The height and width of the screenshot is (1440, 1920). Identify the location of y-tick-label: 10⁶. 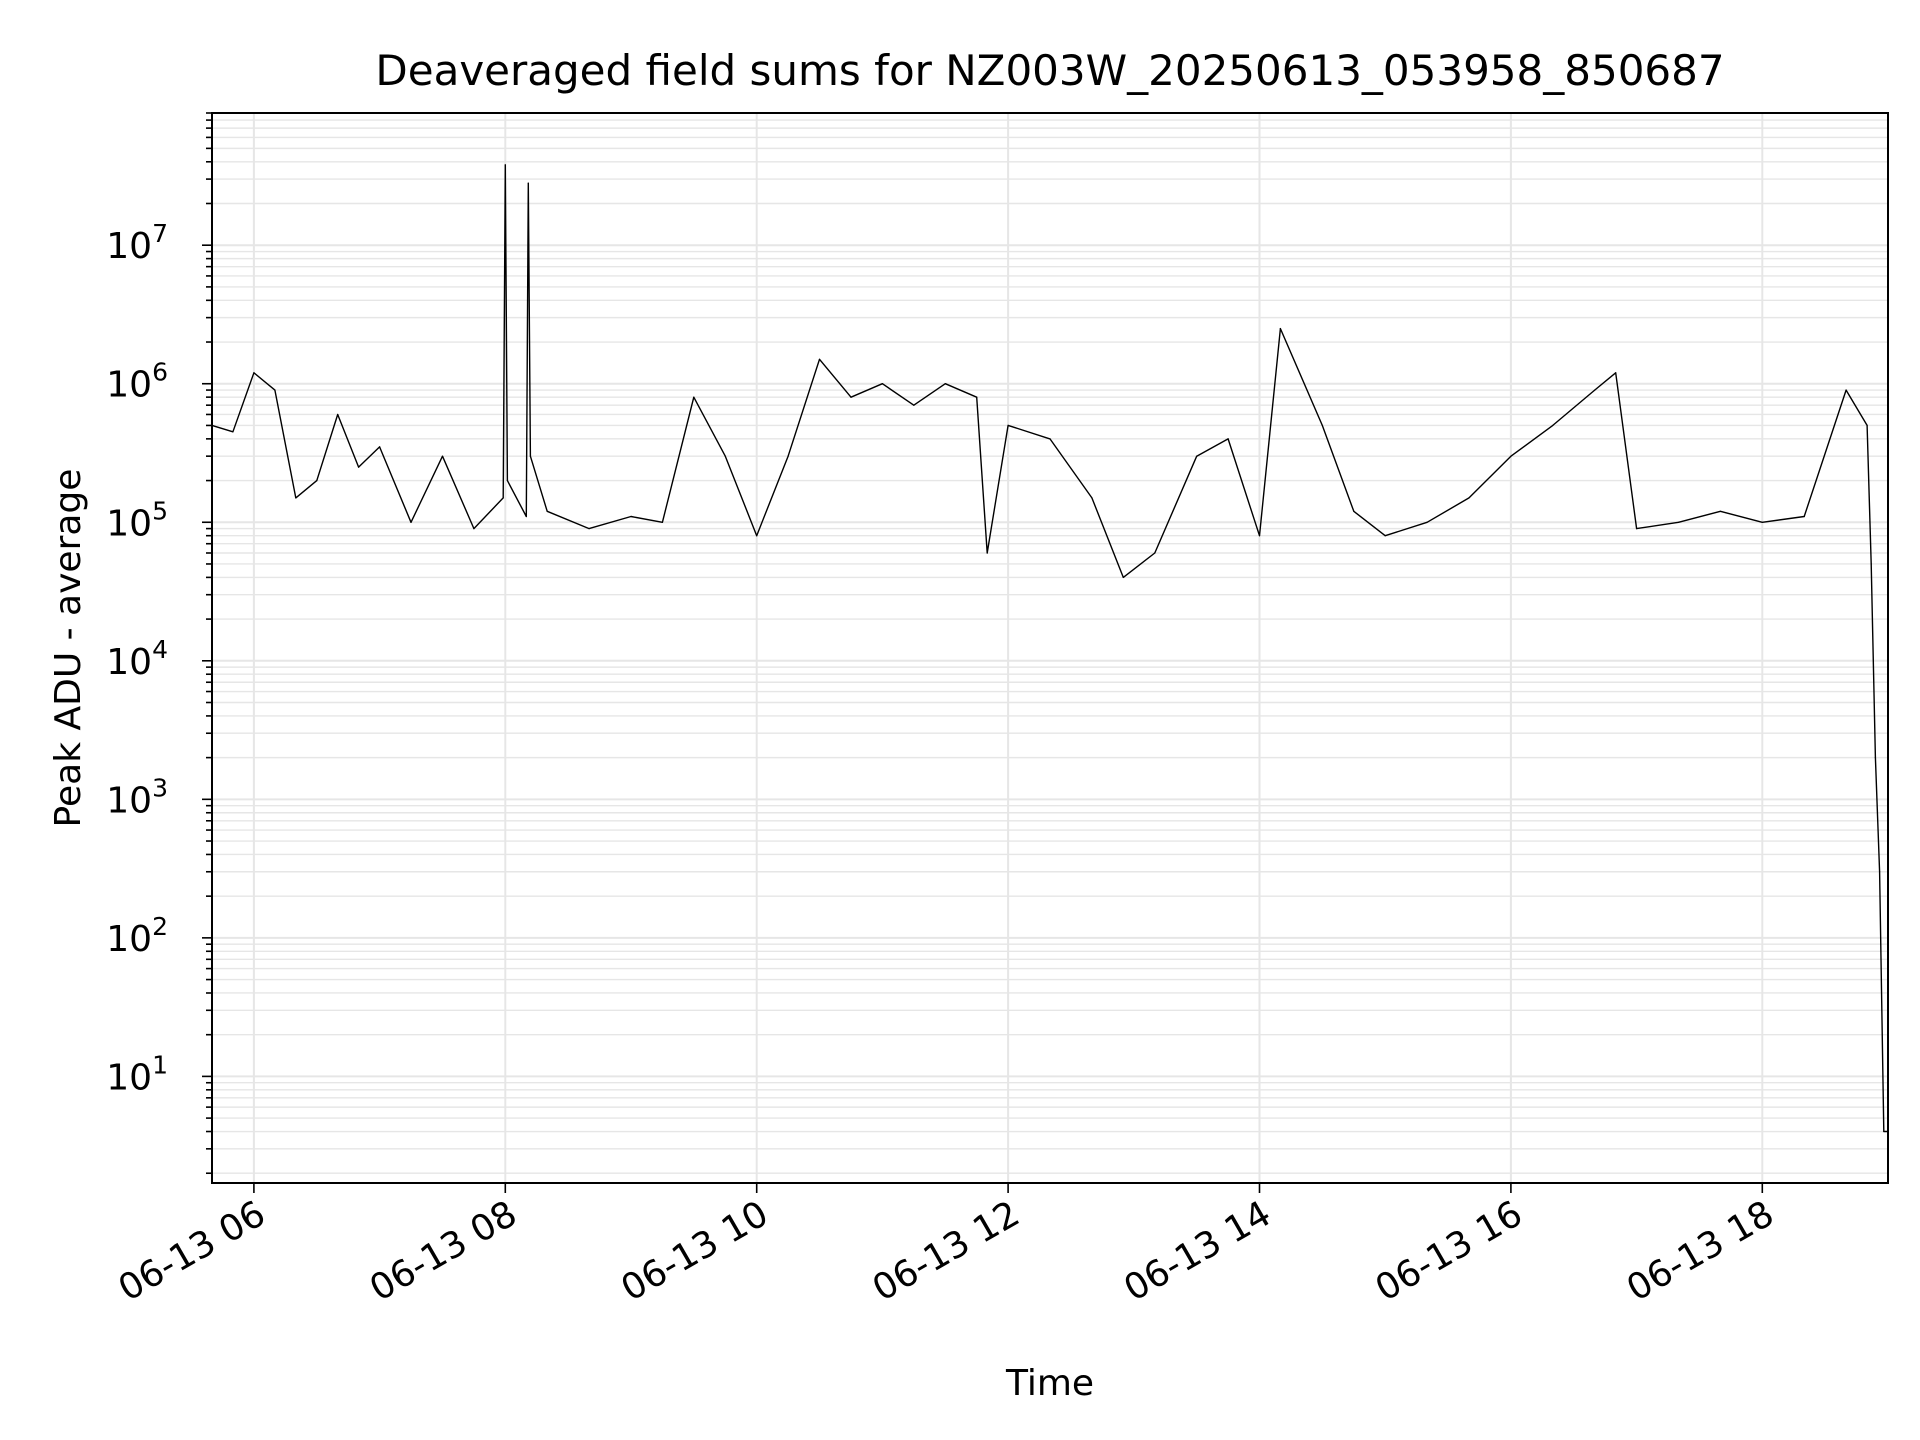
(137, 382).